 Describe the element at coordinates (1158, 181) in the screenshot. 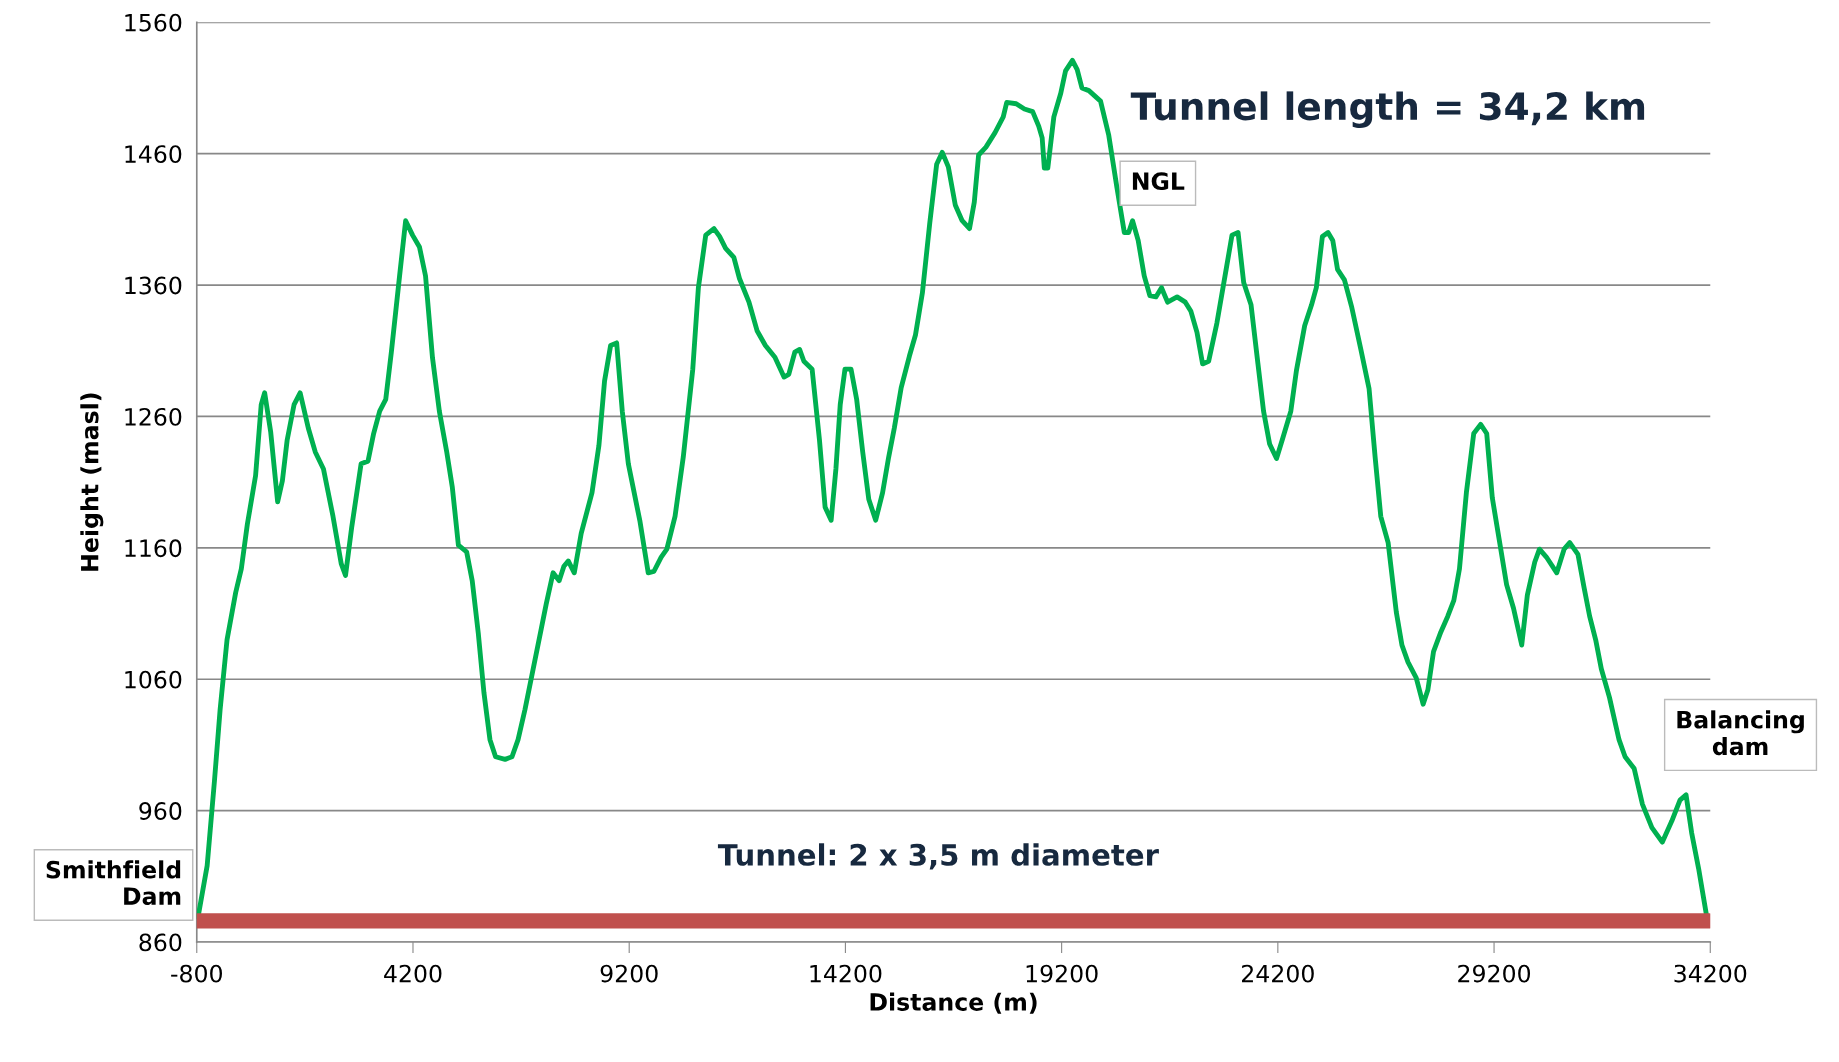

I see `annotation: NGL` at that location.